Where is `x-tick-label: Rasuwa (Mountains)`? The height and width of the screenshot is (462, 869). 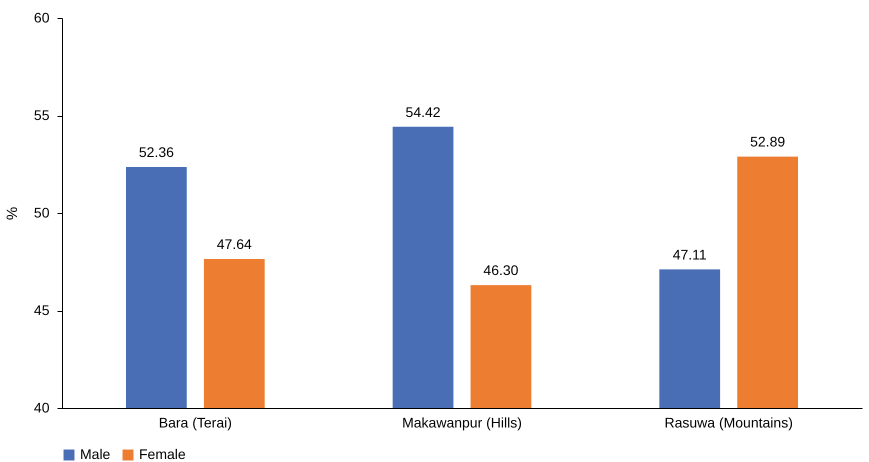
x-tick-label: Rasuwa (Mountains) is located at coordinates (728, 422).